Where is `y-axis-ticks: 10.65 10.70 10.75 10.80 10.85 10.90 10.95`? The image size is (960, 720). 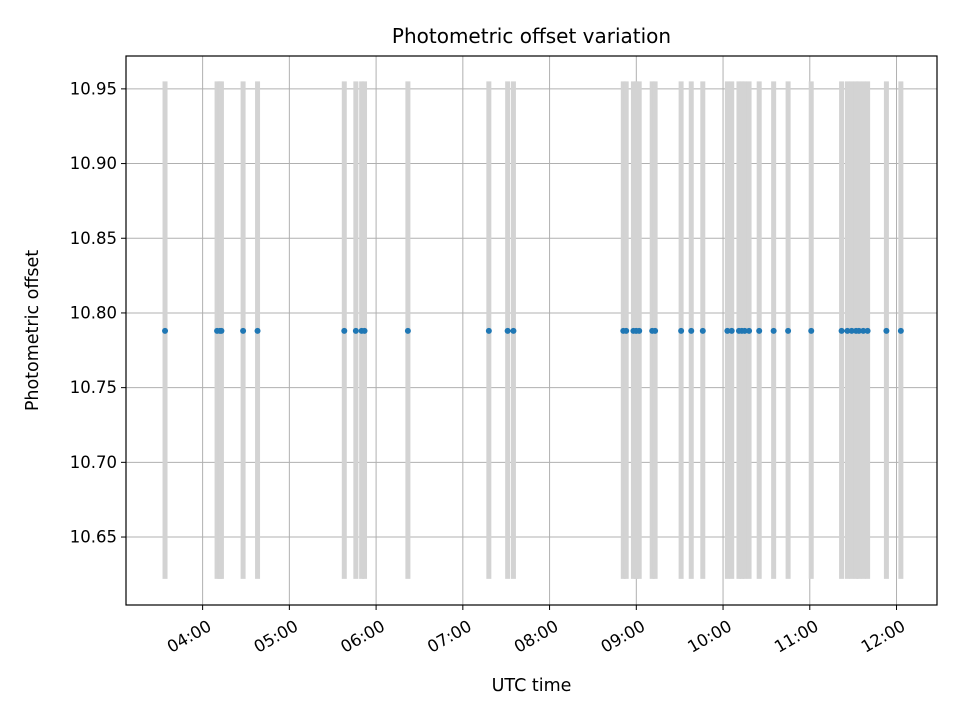 y-axis-ticks: 10.65 10.70 10.75 10.80 10.85 10.90 10.95 is located at coordinates (98, 313).